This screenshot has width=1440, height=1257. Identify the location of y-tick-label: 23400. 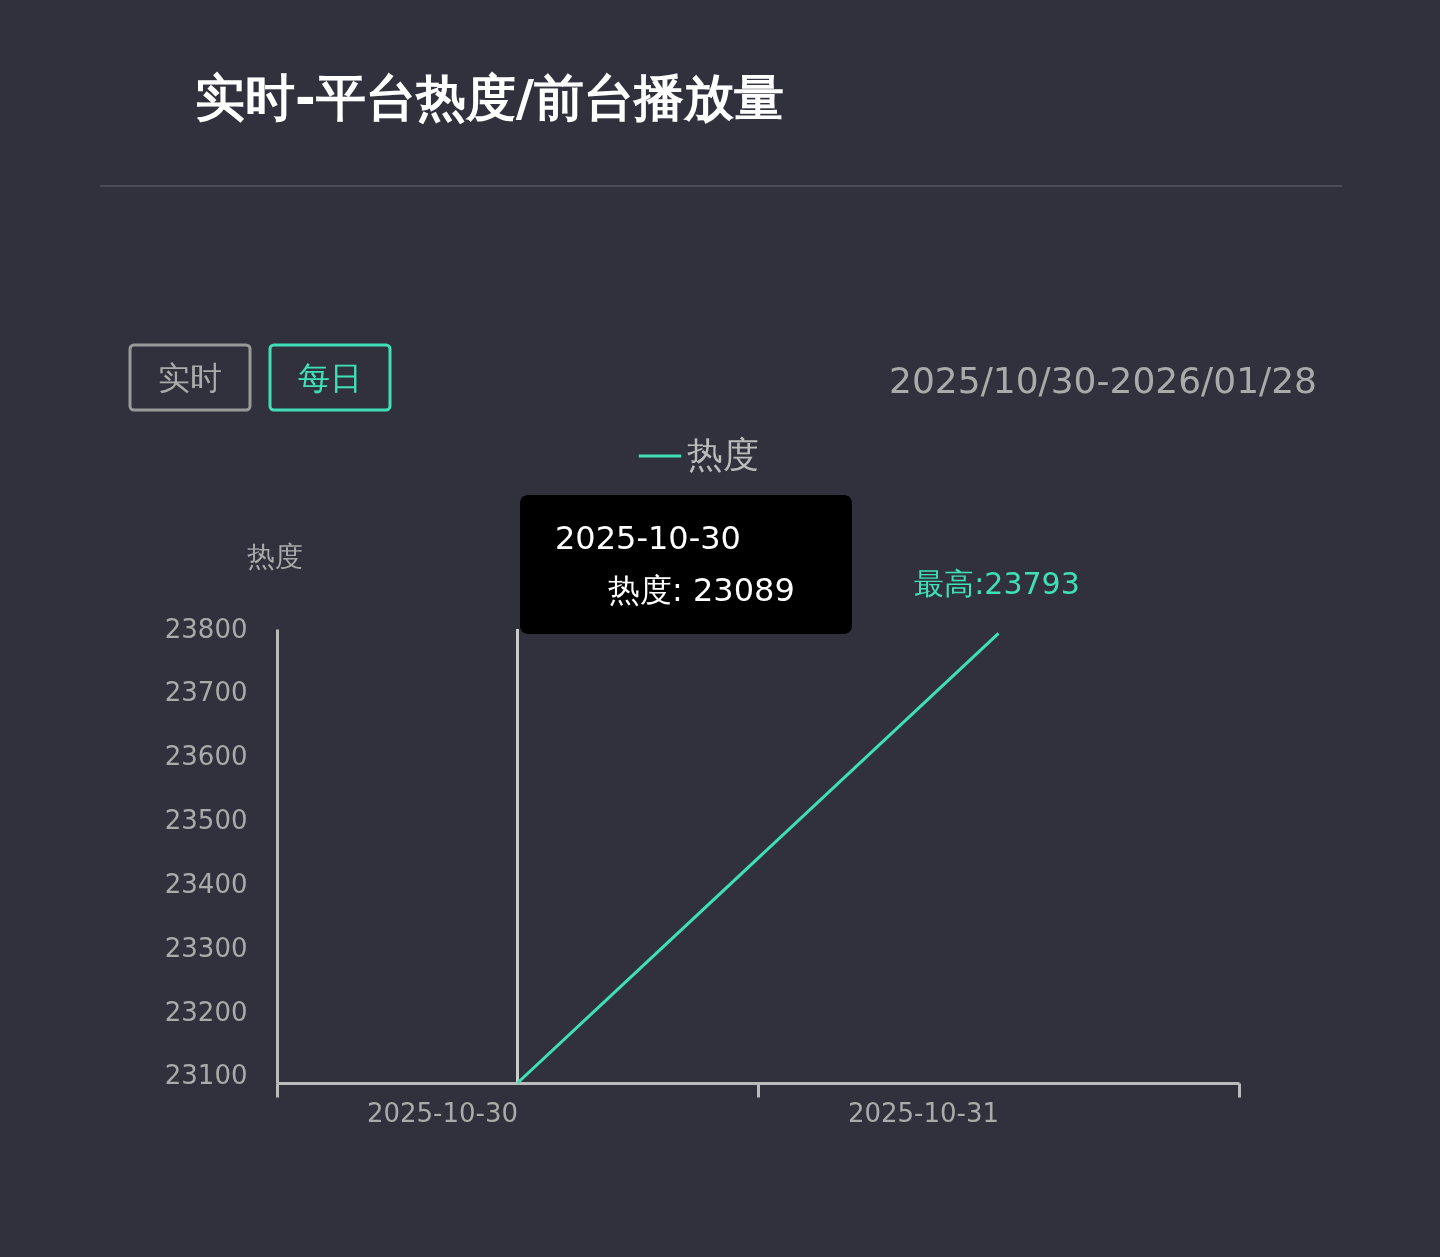
(206, 883).